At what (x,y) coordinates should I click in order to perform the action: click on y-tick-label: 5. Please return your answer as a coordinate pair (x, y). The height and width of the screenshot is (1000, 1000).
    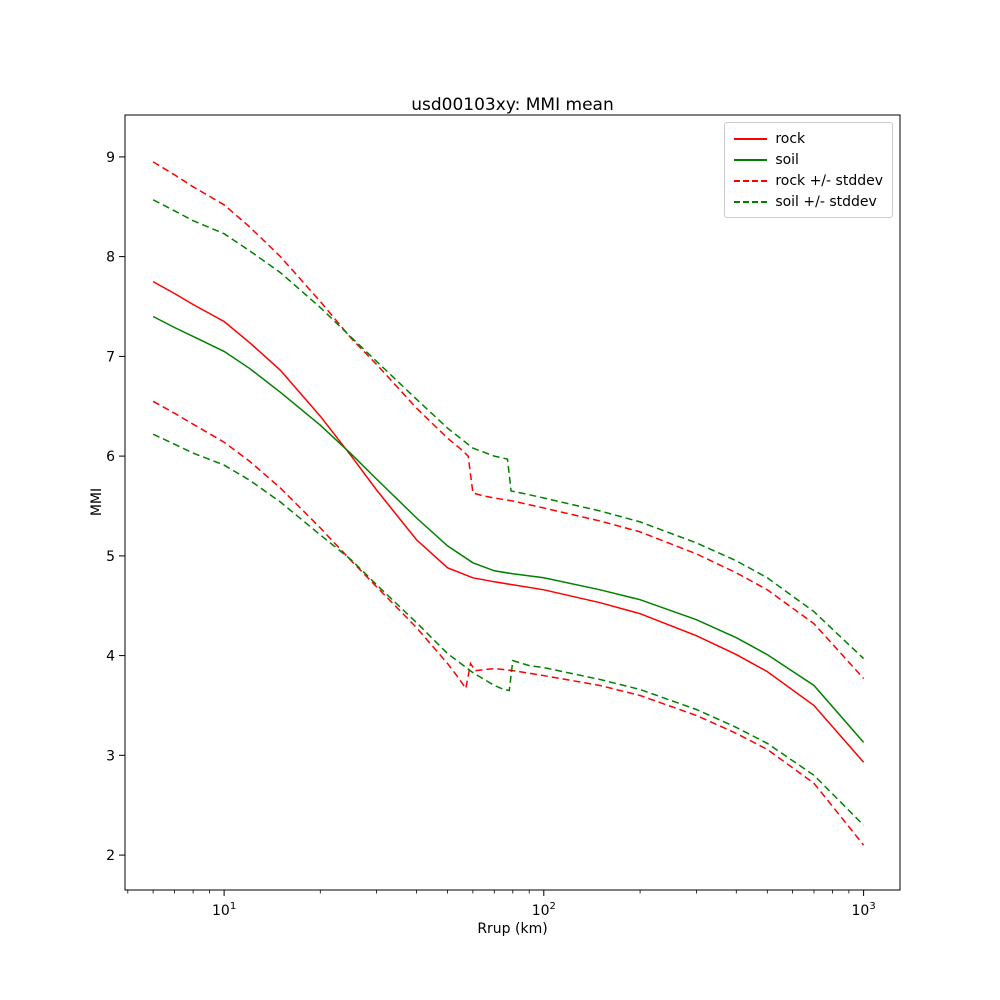
    Looking at the image, I should click on (110, 557).